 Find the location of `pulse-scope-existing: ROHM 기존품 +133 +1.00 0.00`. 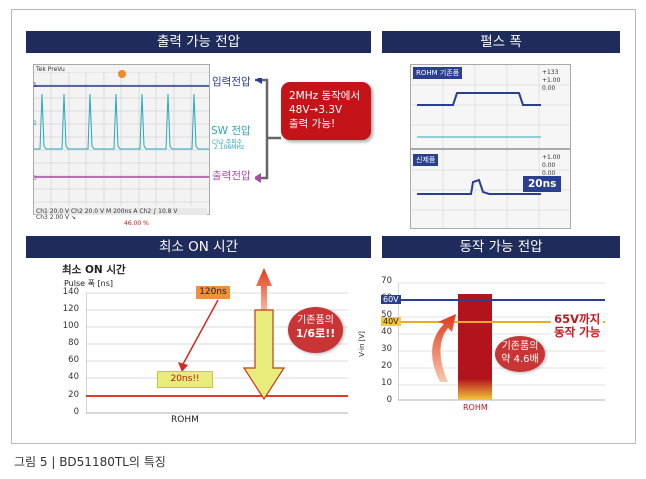

pulse-scope-existing: ROHM 기존품 +133 +1.00 0.00 is located at coordinates (490, 106).